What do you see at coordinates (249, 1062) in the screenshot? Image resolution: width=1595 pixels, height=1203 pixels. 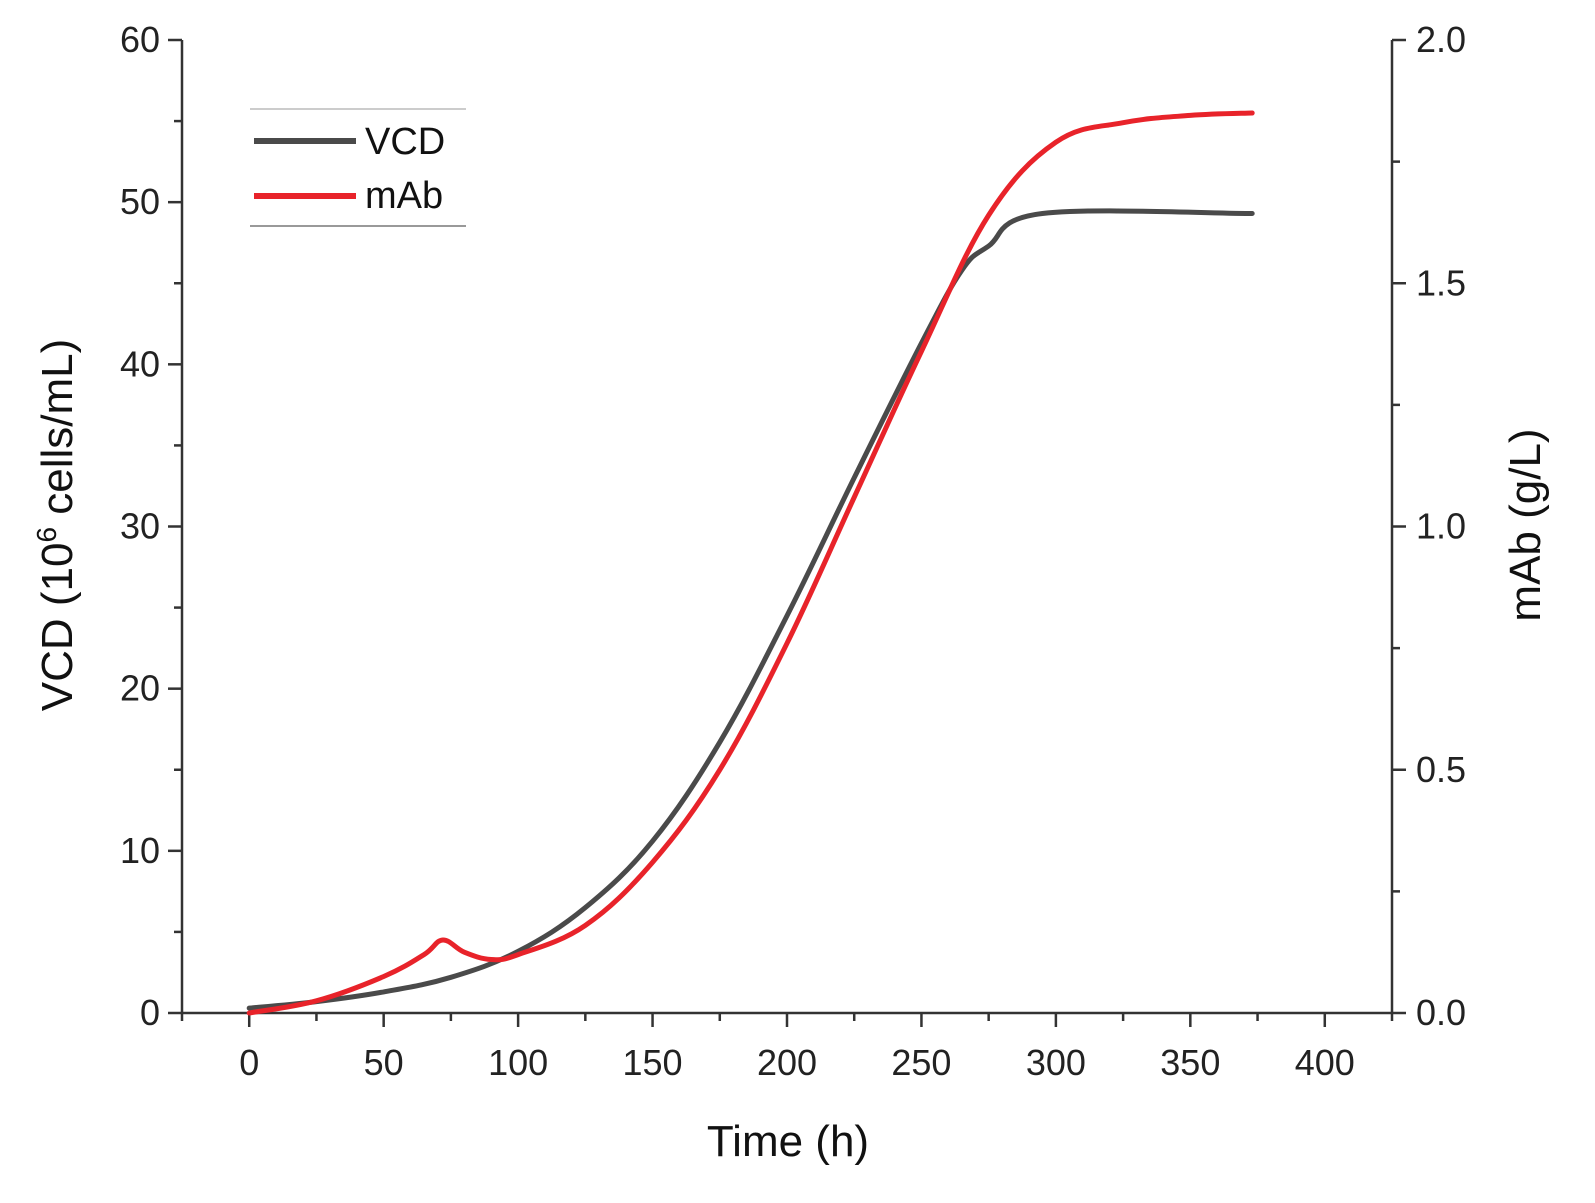 I see `x-tick-label: 0` at bounding box center [249, 1062].